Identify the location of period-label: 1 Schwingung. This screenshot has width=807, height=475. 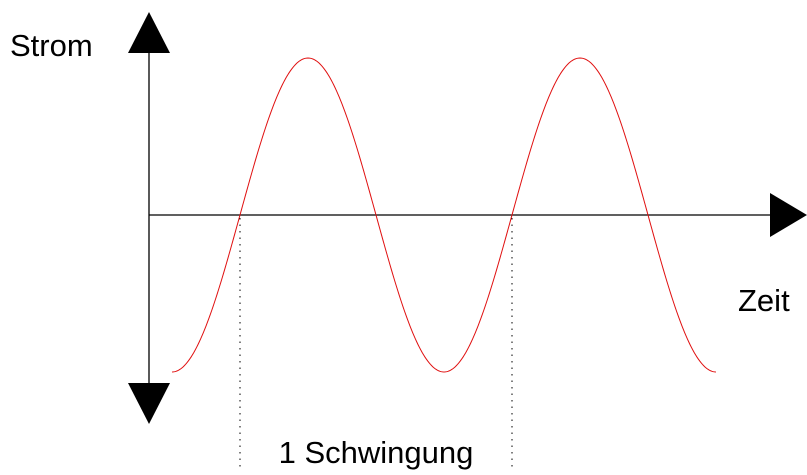
(376, 452).